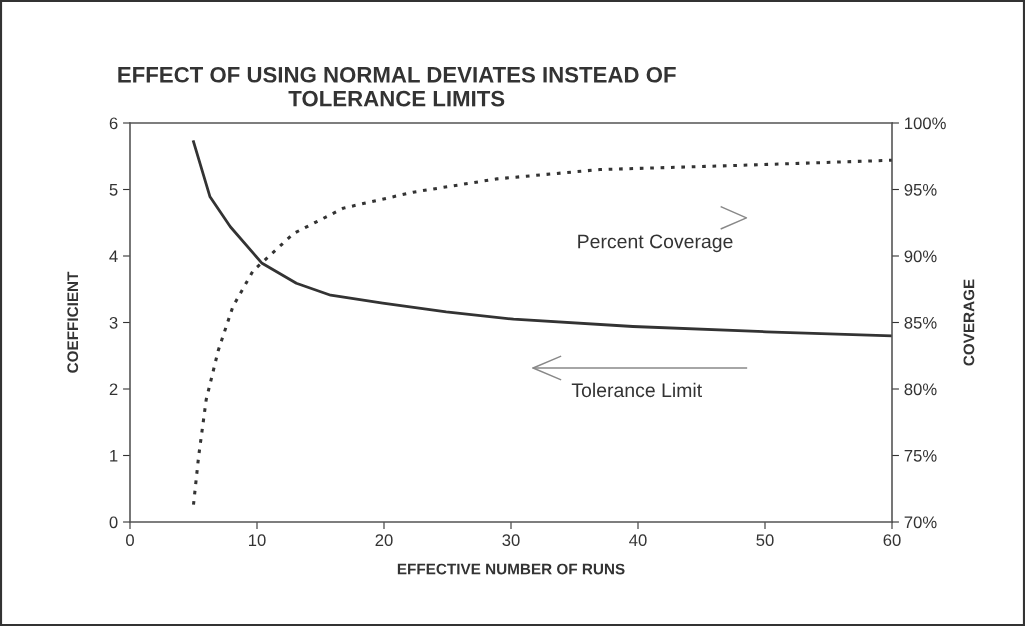  Describe the element at coordinates (969, 322) in the screenshot. I see `y2-axis-title: COVERAGE` at that location.